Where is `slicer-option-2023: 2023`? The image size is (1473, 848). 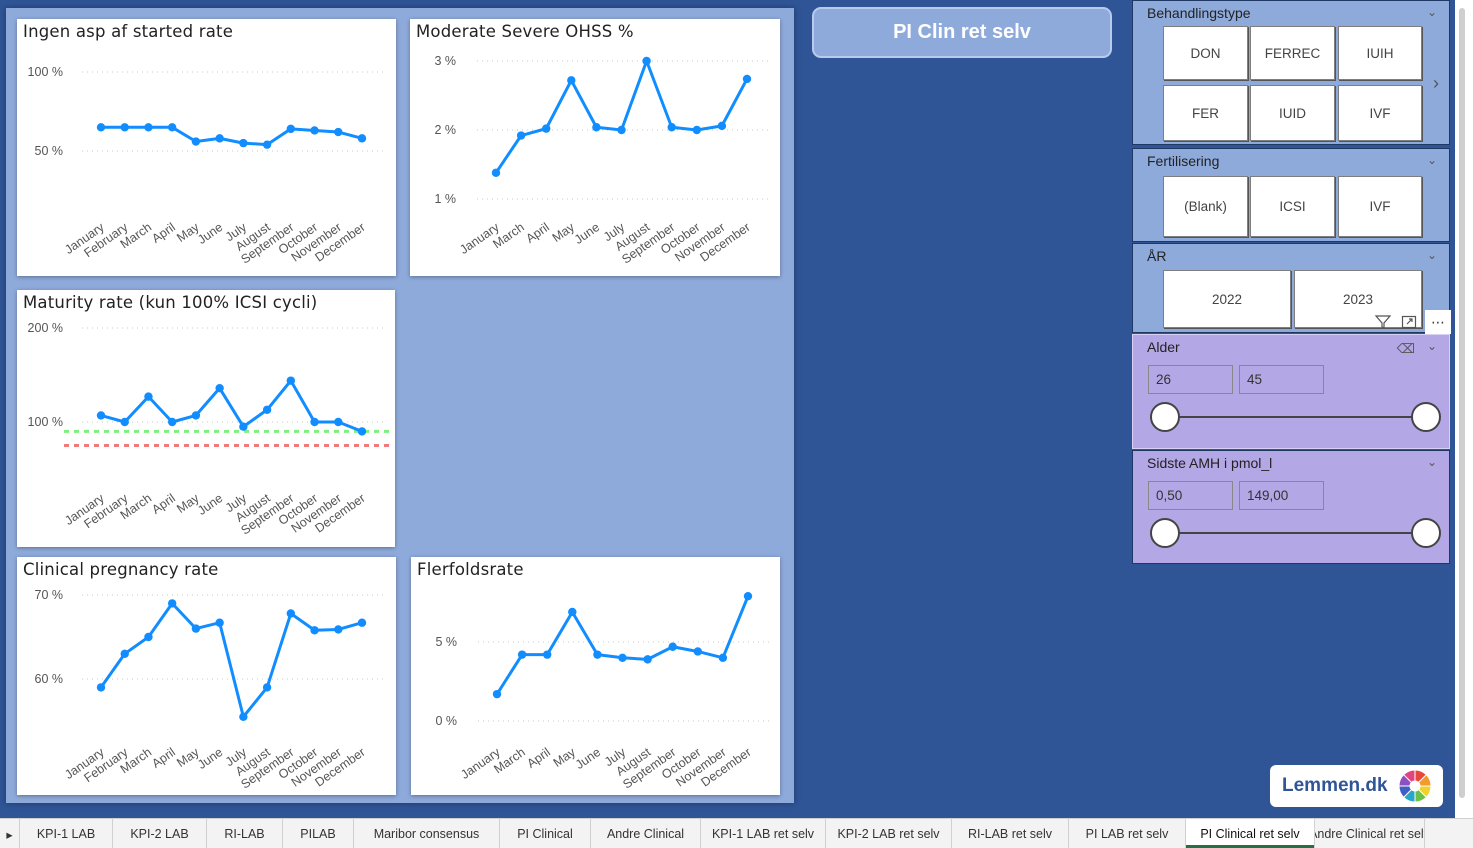 slicer-option-2023: 2023 is located at coordinates (1358, 299).